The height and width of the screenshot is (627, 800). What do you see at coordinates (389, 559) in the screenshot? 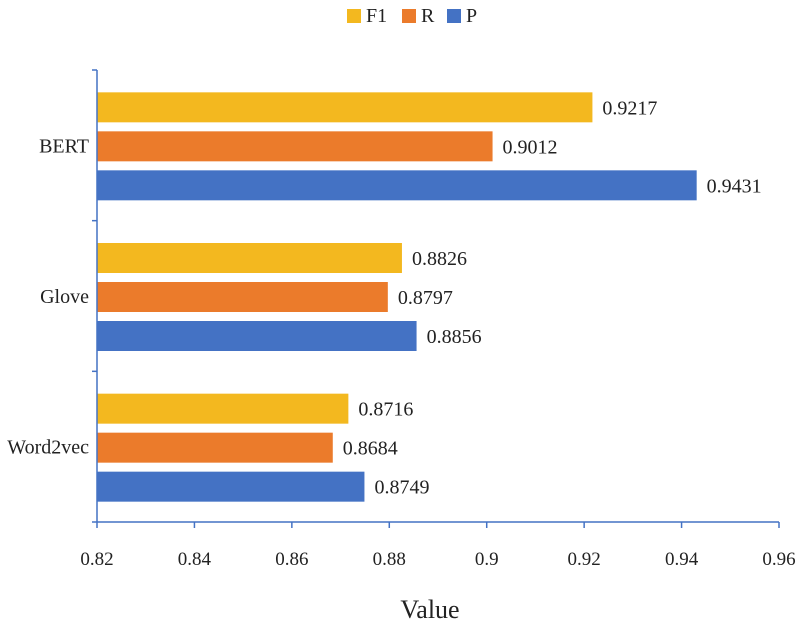
I see `x-tick-label: 0.88` at bounding box center [389, 559].